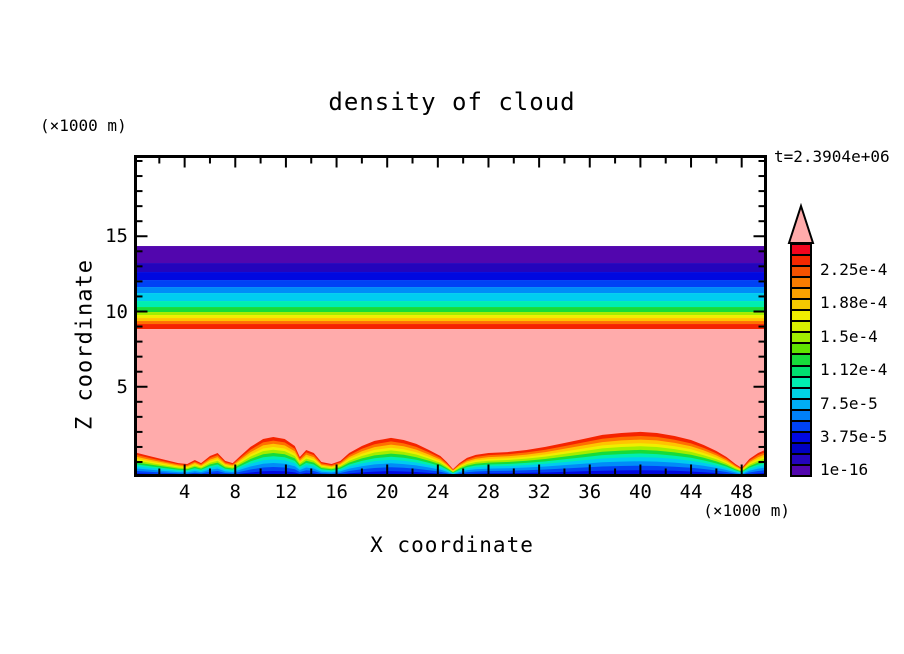  Describe the element at coordinates (336, 492) in the screenshot. I see `x-tick-label: 16` at that location.